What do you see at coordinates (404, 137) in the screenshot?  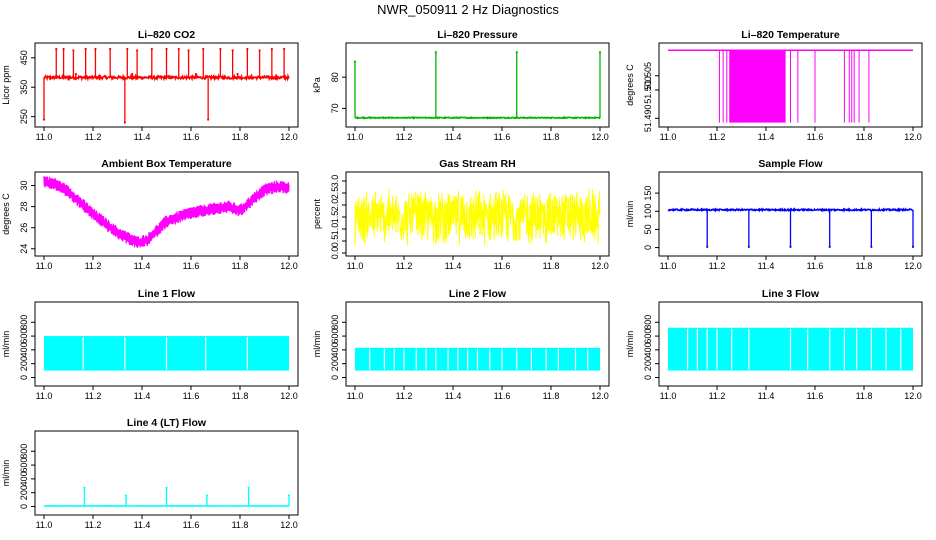 I see `x-tick-label-pressure-1: 11.2` at bounding box center [404, 137].